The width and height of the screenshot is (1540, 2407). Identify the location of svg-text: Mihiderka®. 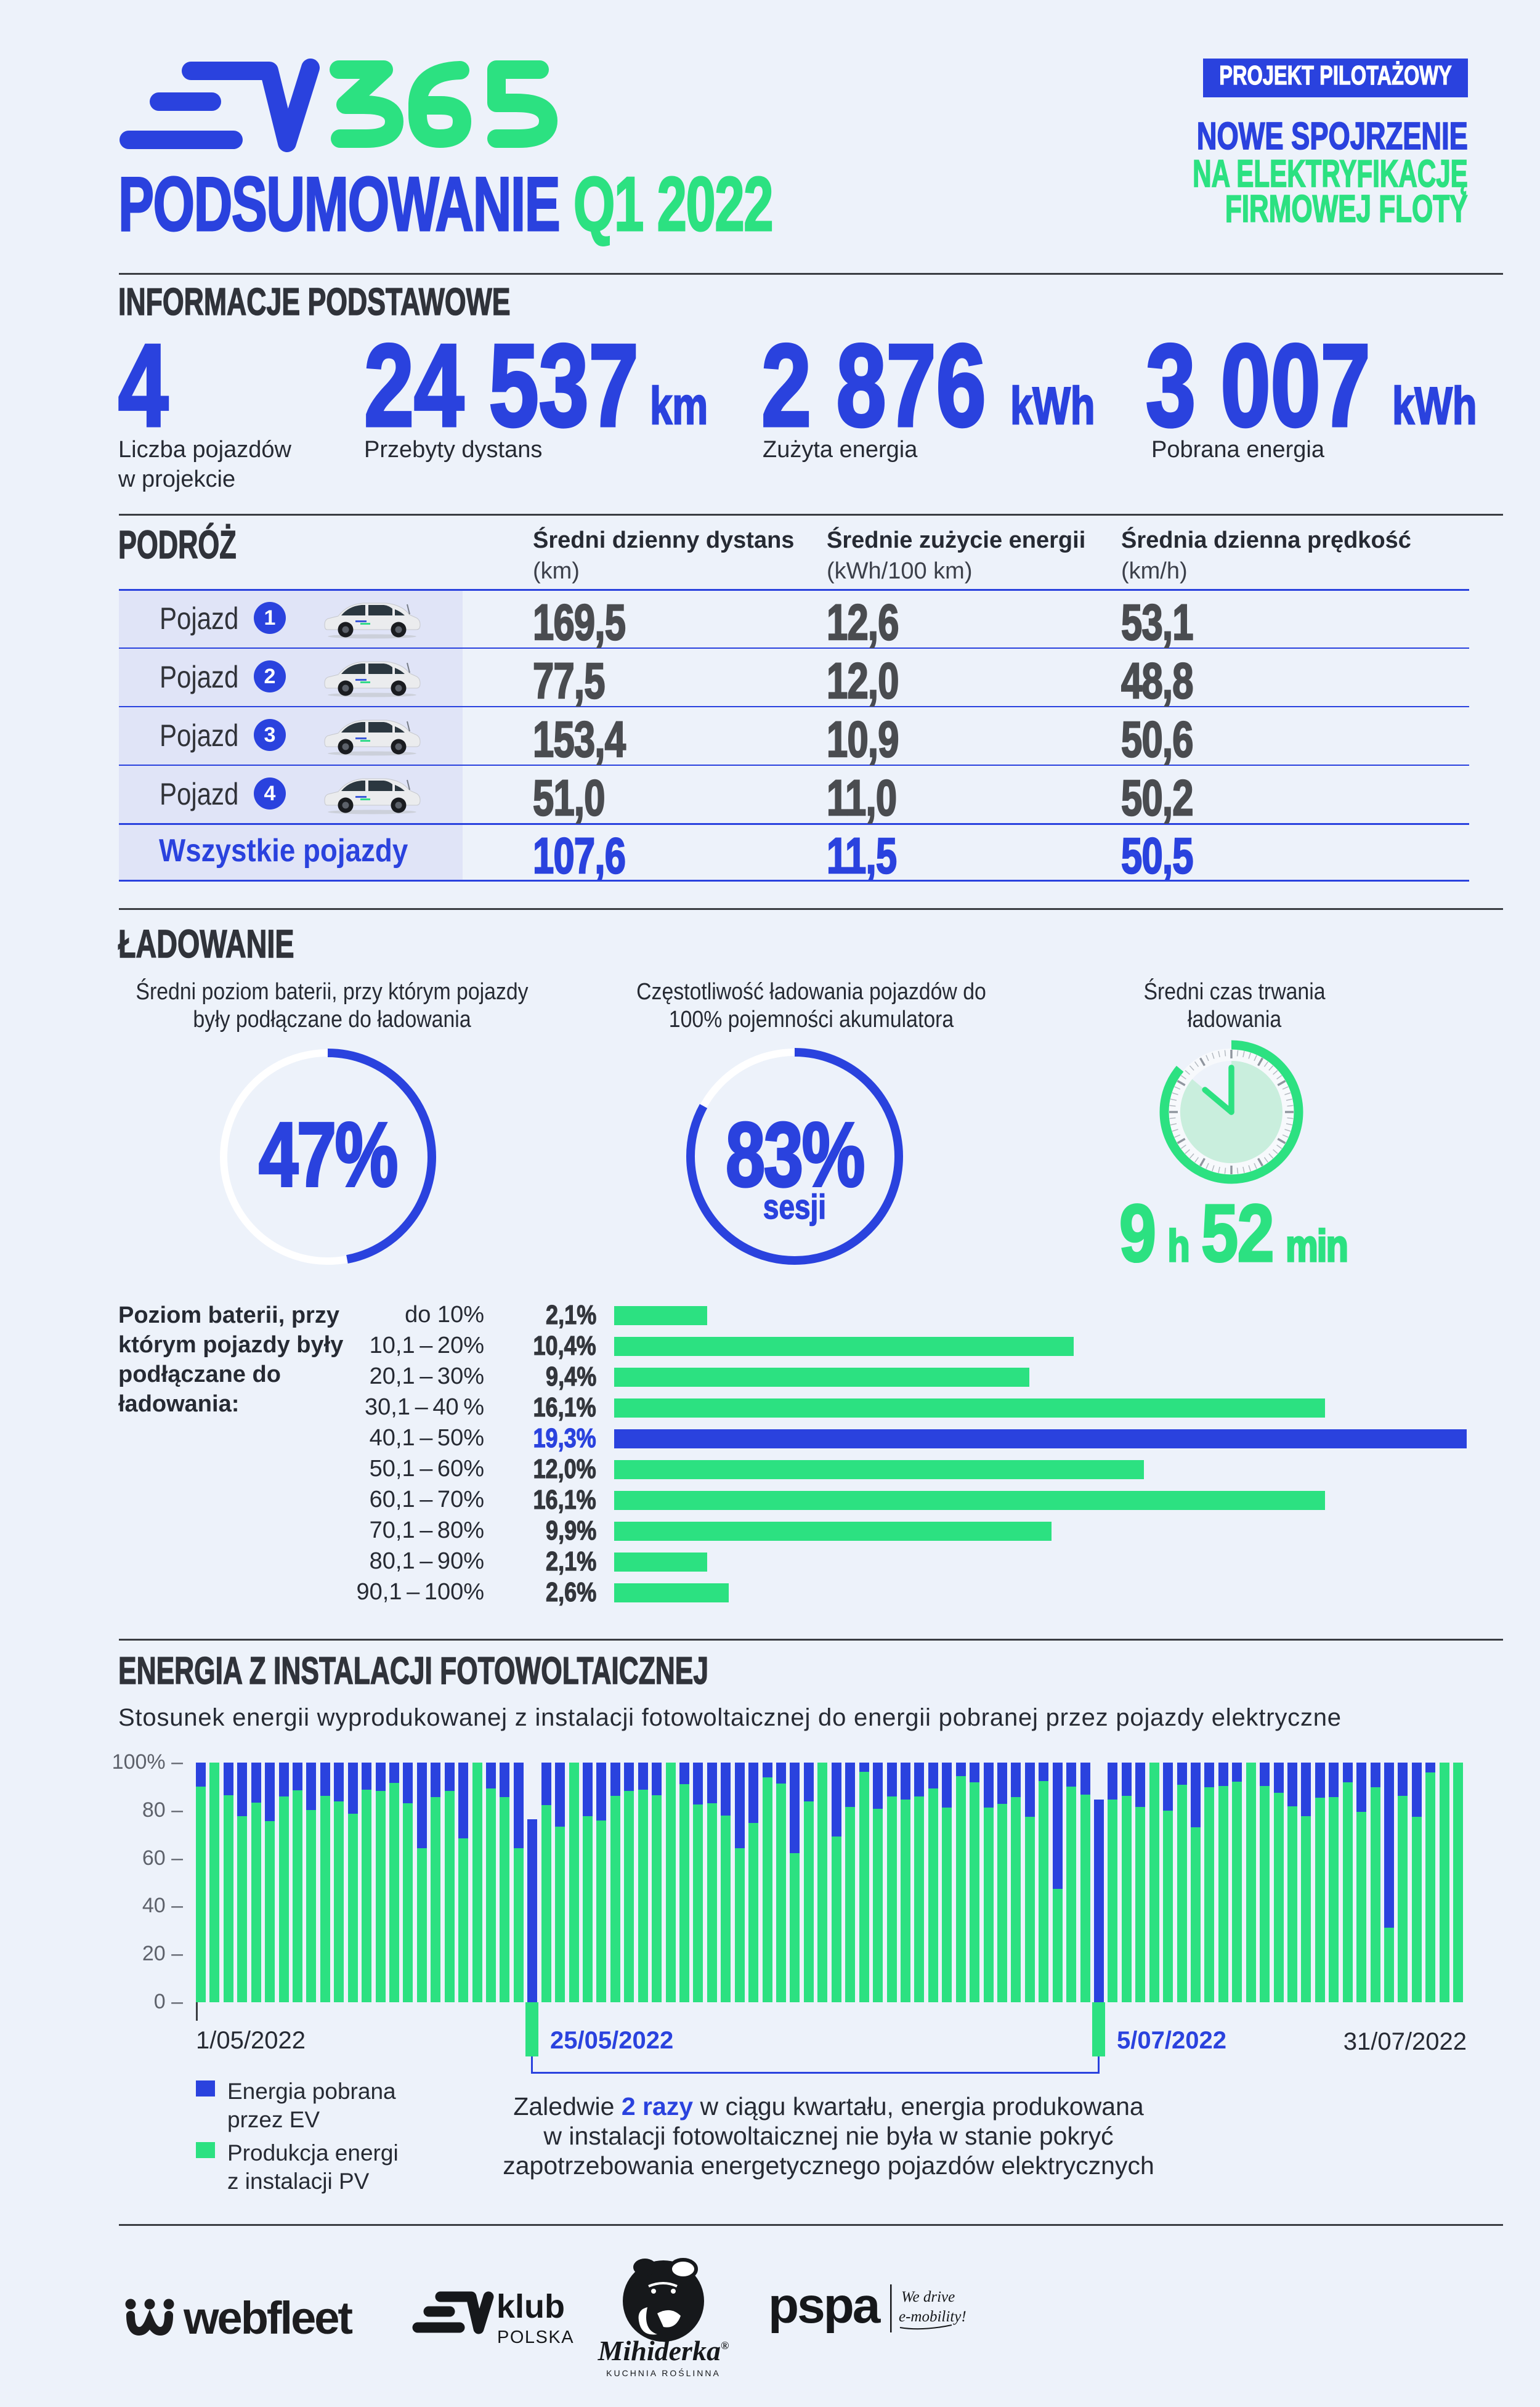
(663, 2350).